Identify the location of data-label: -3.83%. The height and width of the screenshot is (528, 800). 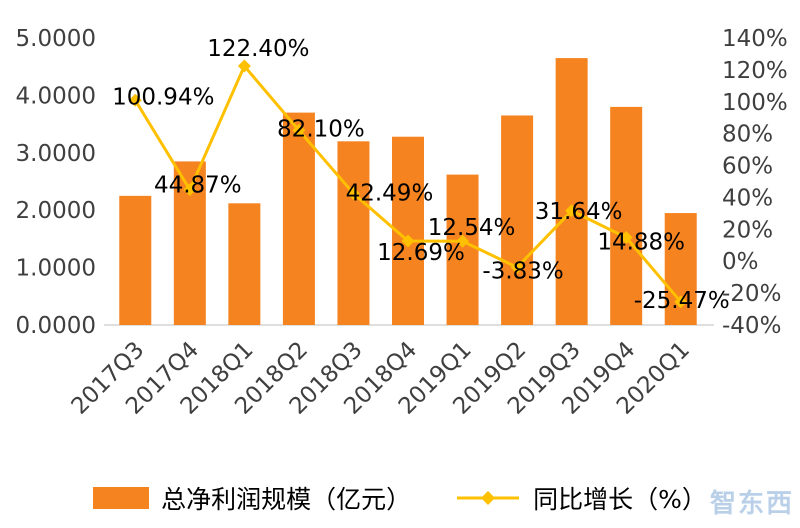
(522, 271).